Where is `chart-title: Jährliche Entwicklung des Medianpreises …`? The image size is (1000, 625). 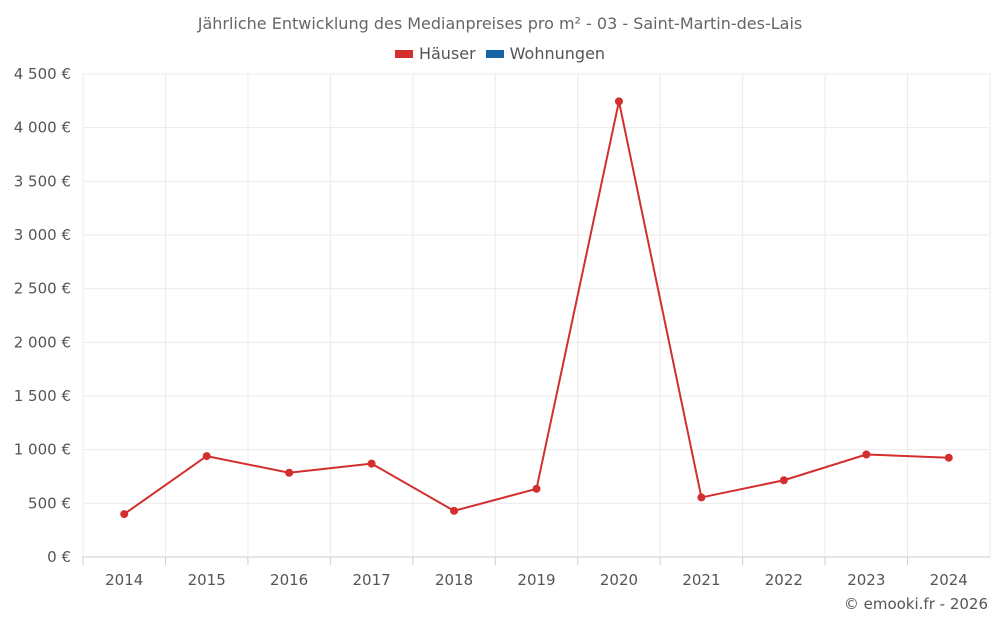 chart-title: Jährliche Entwicklung des Medianpreises … is located at coordinates (500, 23).